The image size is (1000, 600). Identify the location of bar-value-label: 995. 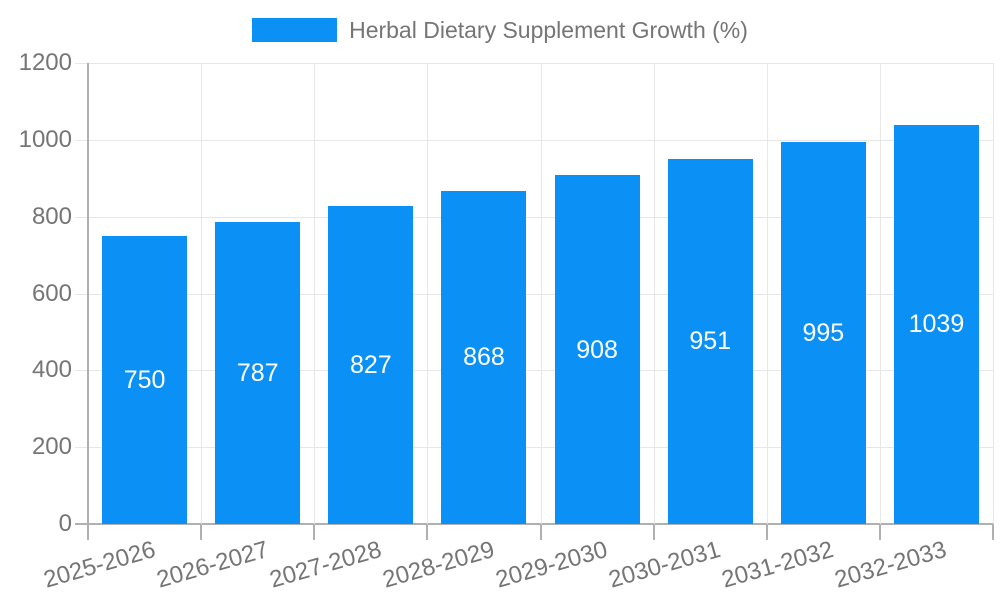
(823, 332).